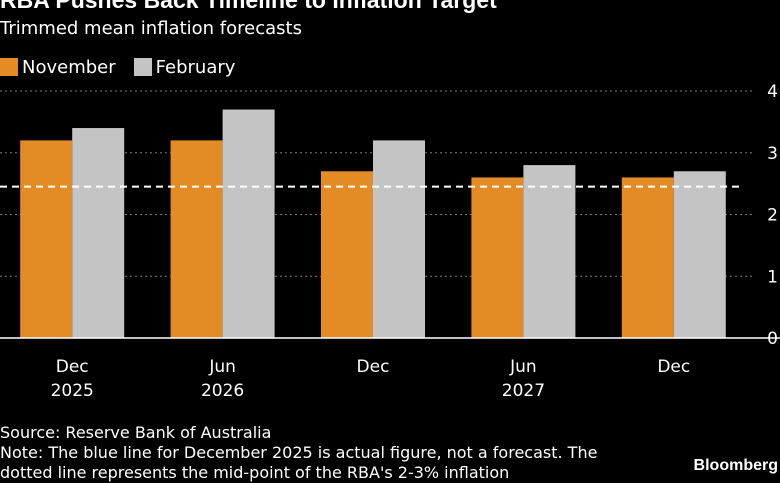 This screenshot has height=483, width=780. I want to click on y-tick-label: 3, so click(772, 154).